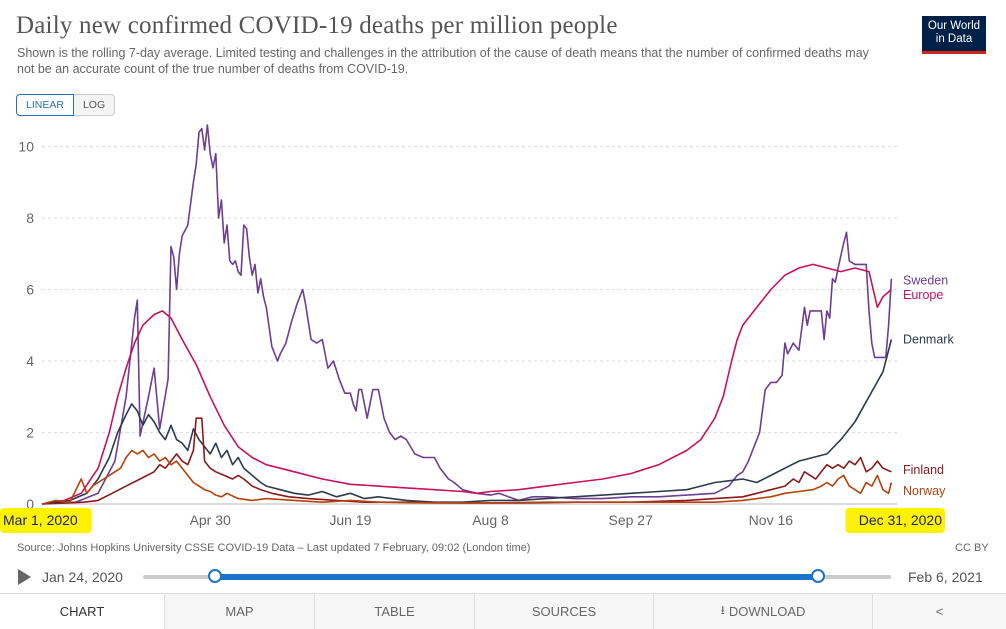 The width and height of the screenshot is (1006, 629). Describe the element at coordinates (631, 520) in the screenshot. I see `x-tick-label: Sep 27` at that location.